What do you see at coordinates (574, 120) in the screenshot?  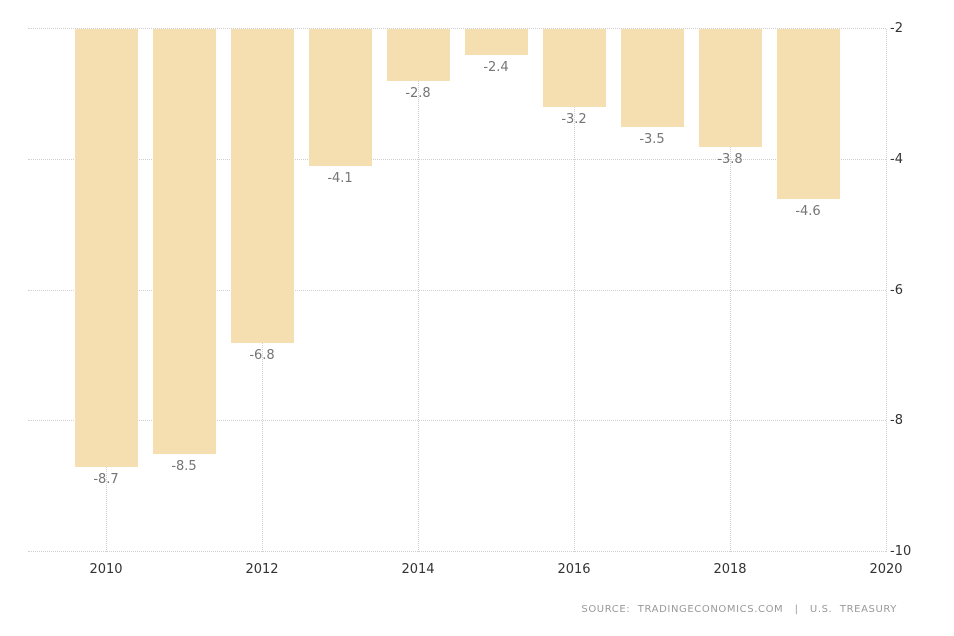 I see `bar-value-label: -3.2` at bounding box center [574, 120].